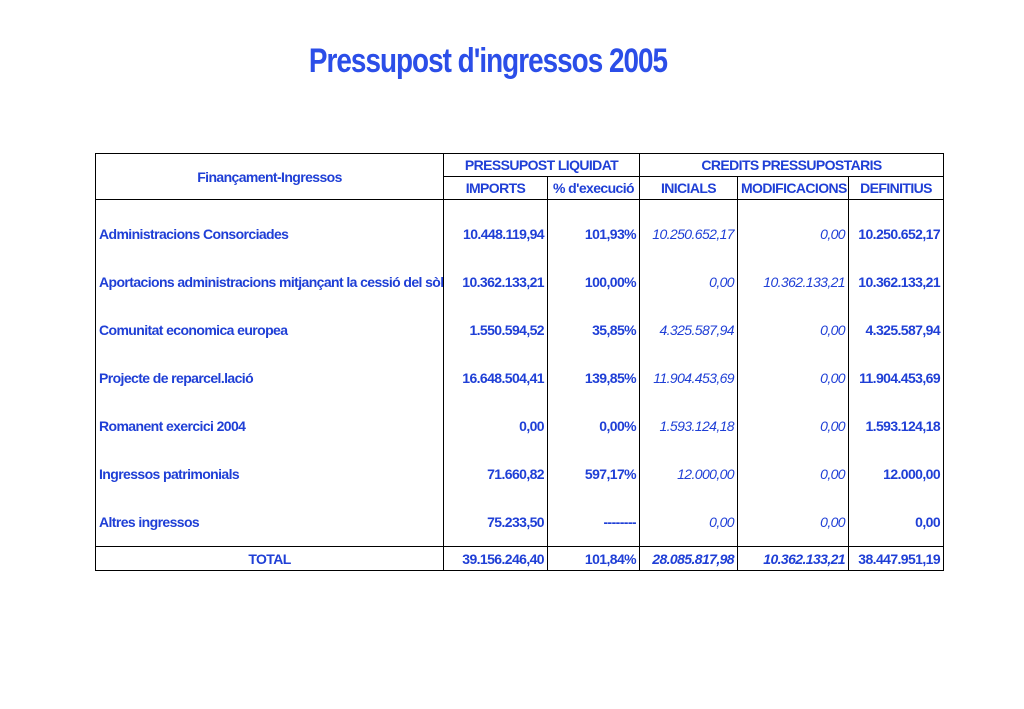 The image size is (1024, 709). Describe the element at coordinates (593, 282) in the screenshot. I see `row-exec: 100,00%` at that location.